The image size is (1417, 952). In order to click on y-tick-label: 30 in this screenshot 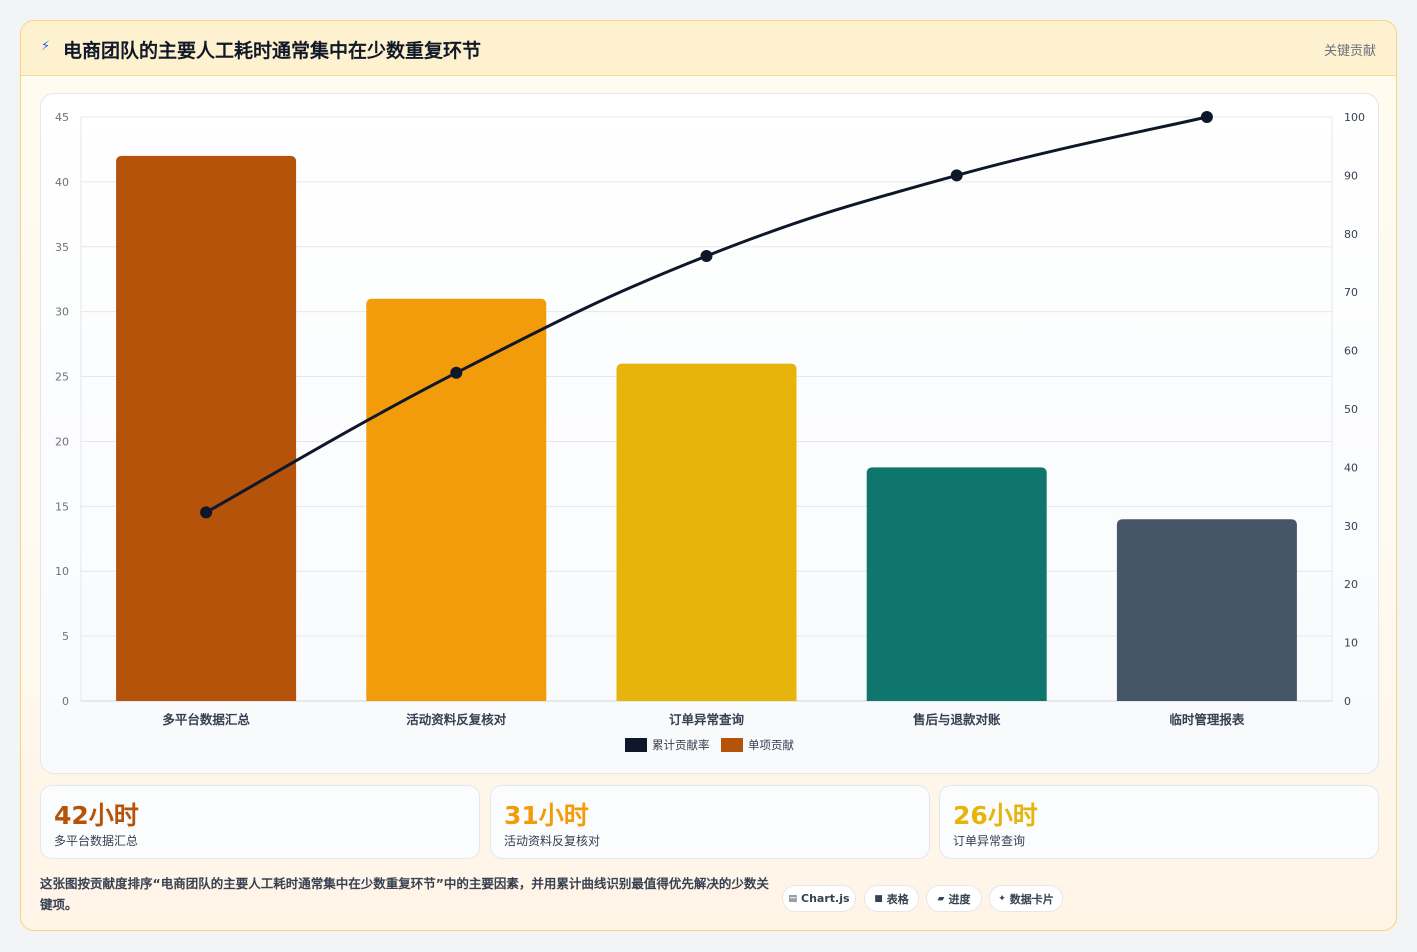, I will do `click(62, 312)`.